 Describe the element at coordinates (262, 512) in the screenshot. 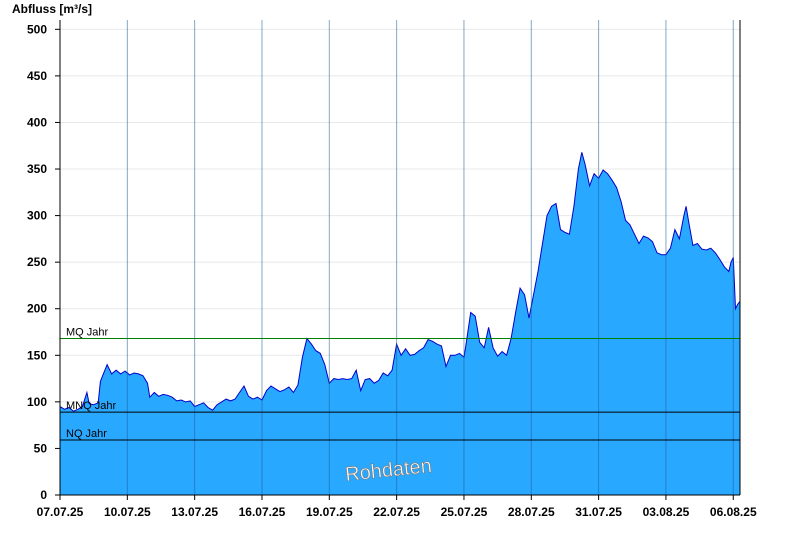

I see `x-tick-label: 16.07.25` at that location.